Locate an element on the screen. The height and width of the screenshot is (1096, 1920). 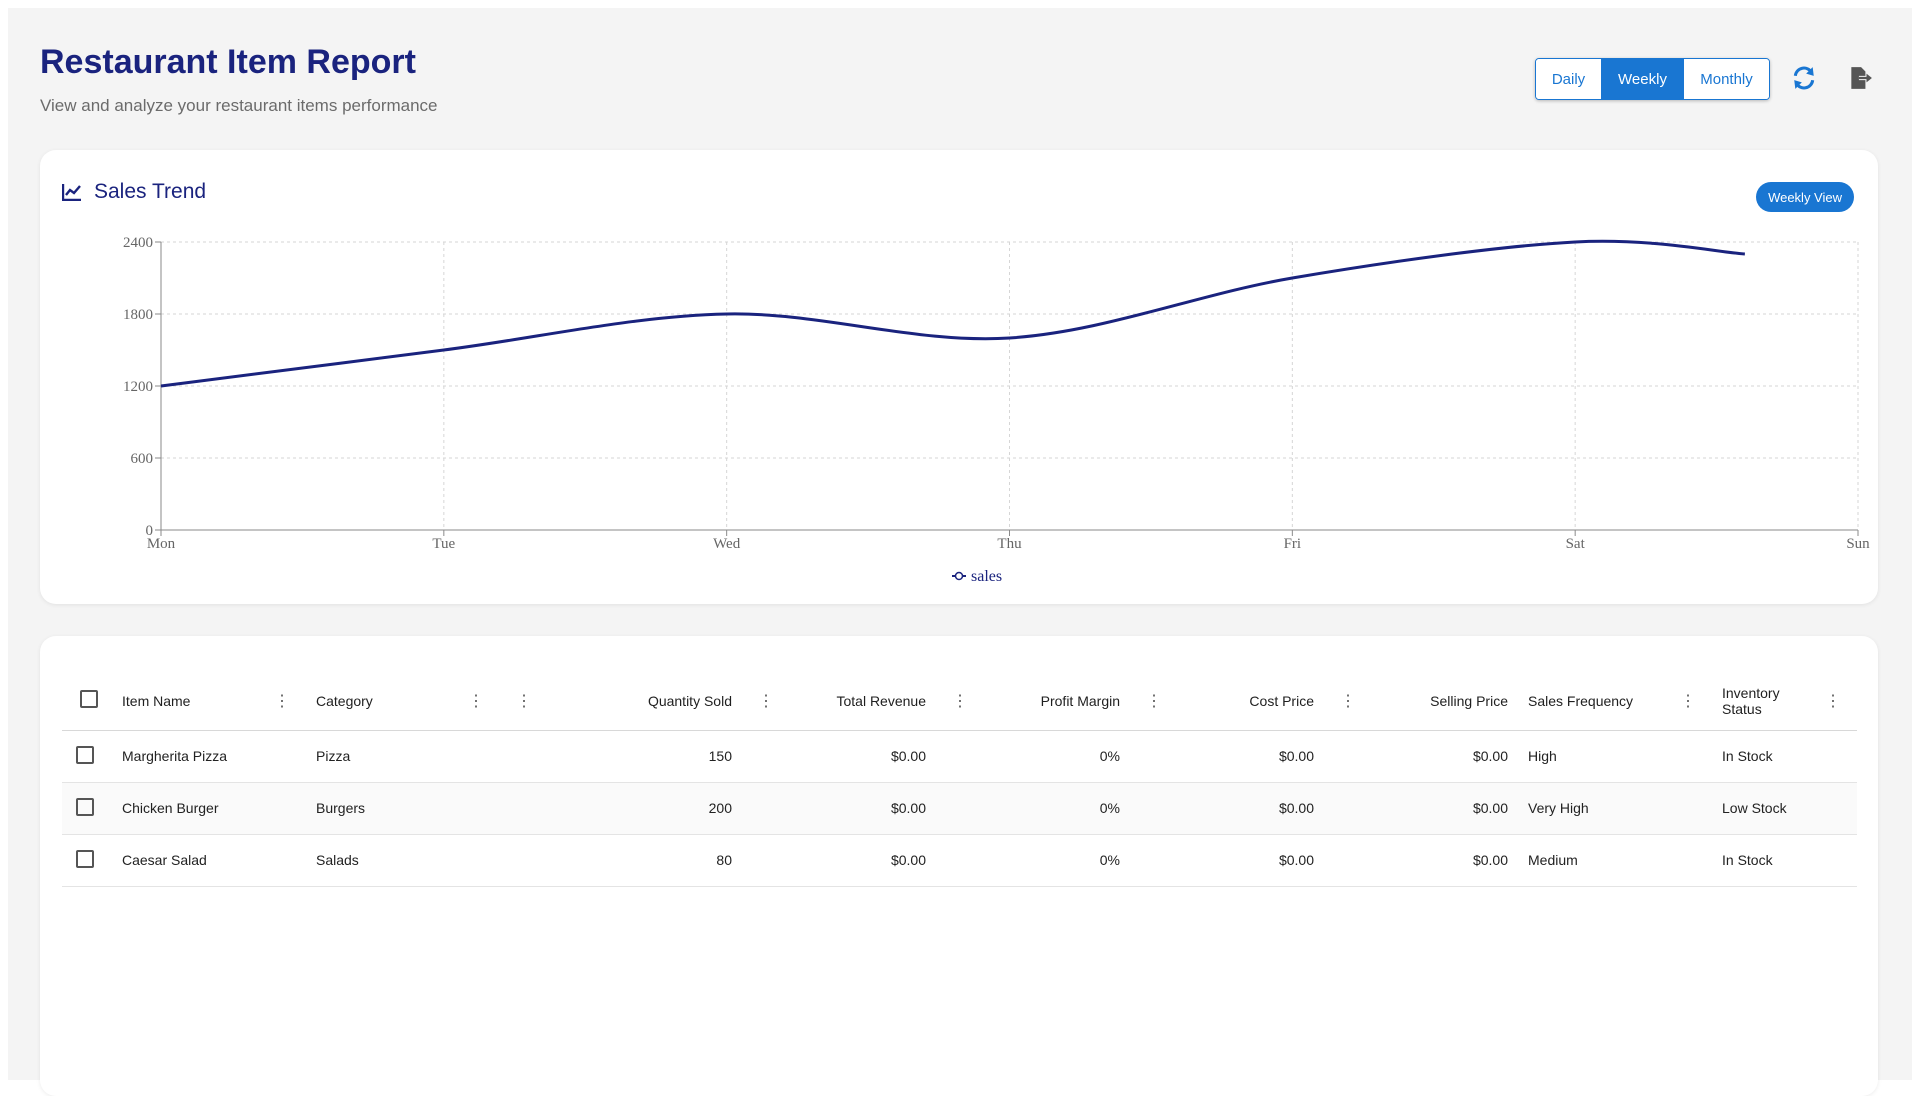
period-daily-button: Daily is located at coordinates (1569, 79).